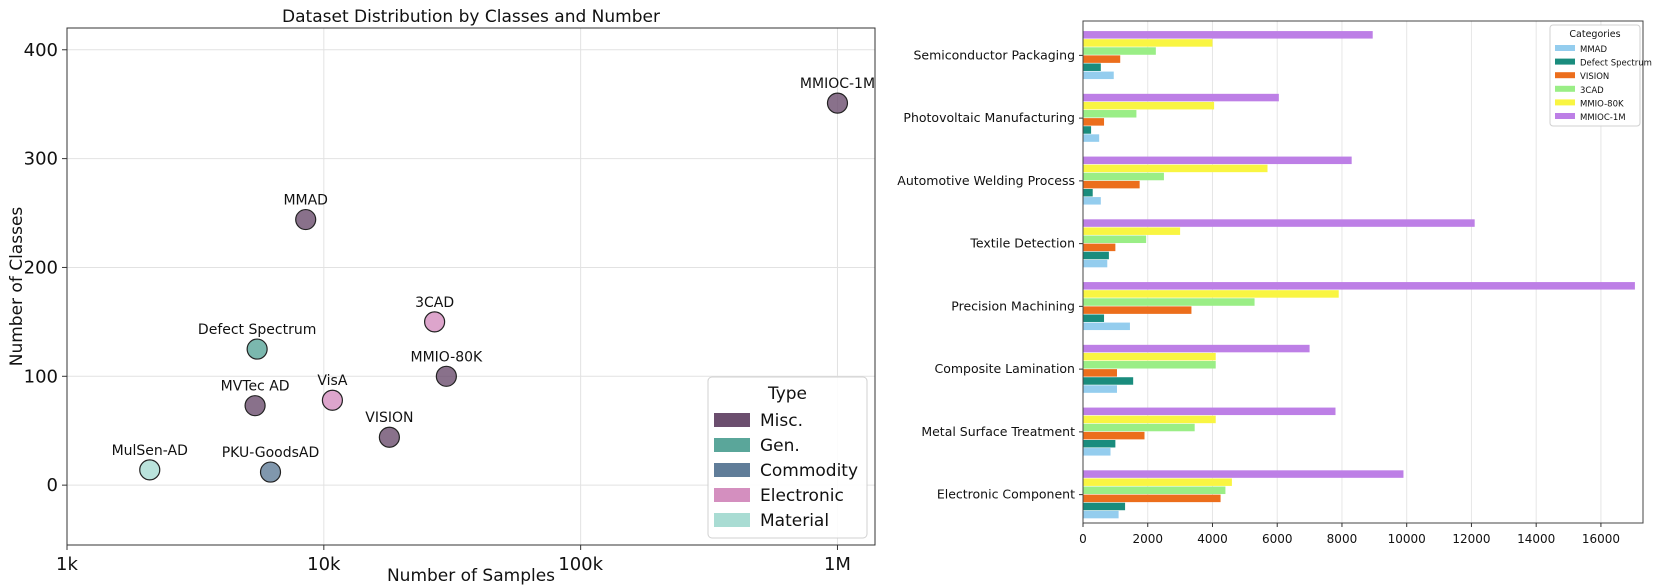  I want to click on point-label: MMIOC-1M, so click(837, 84).